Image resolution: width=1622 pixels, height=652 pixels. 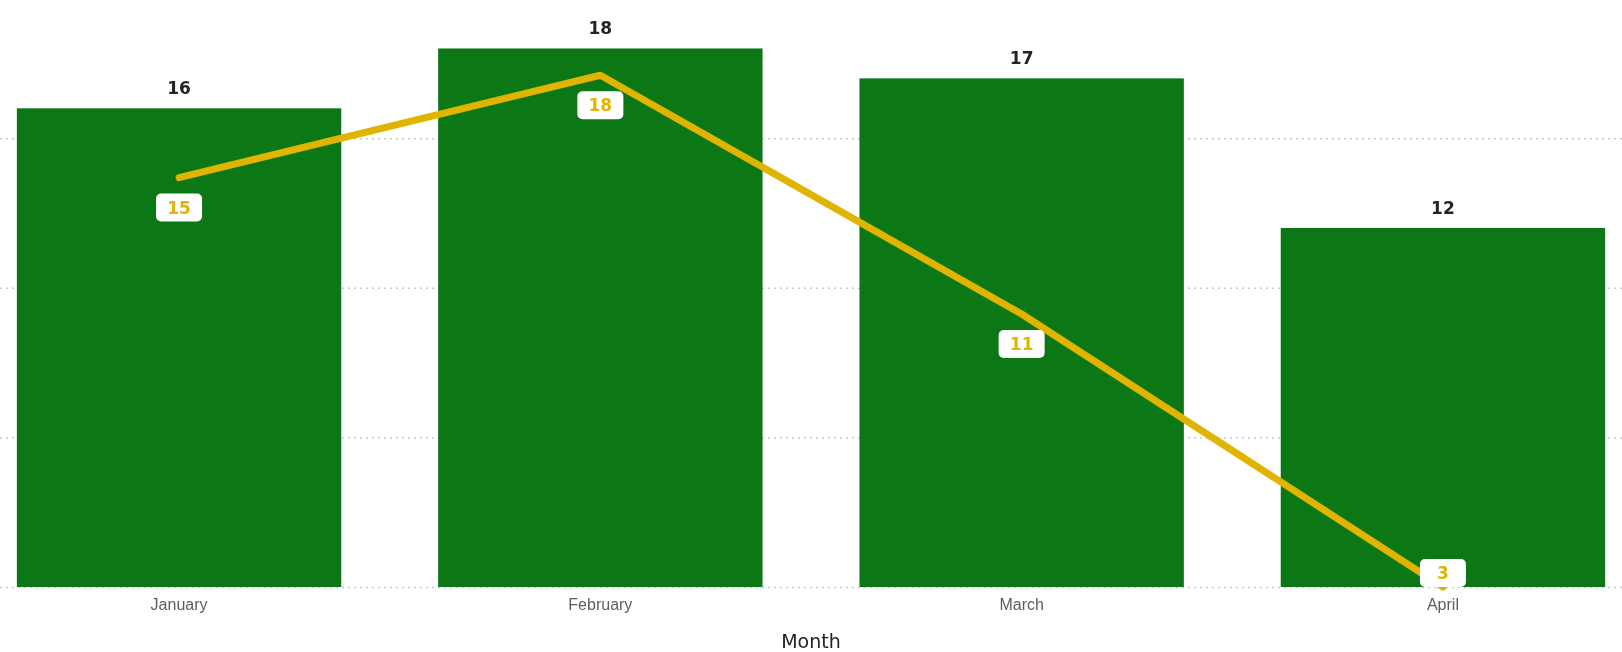 I want to click on data-label: 16, so click(x=179, y=88).